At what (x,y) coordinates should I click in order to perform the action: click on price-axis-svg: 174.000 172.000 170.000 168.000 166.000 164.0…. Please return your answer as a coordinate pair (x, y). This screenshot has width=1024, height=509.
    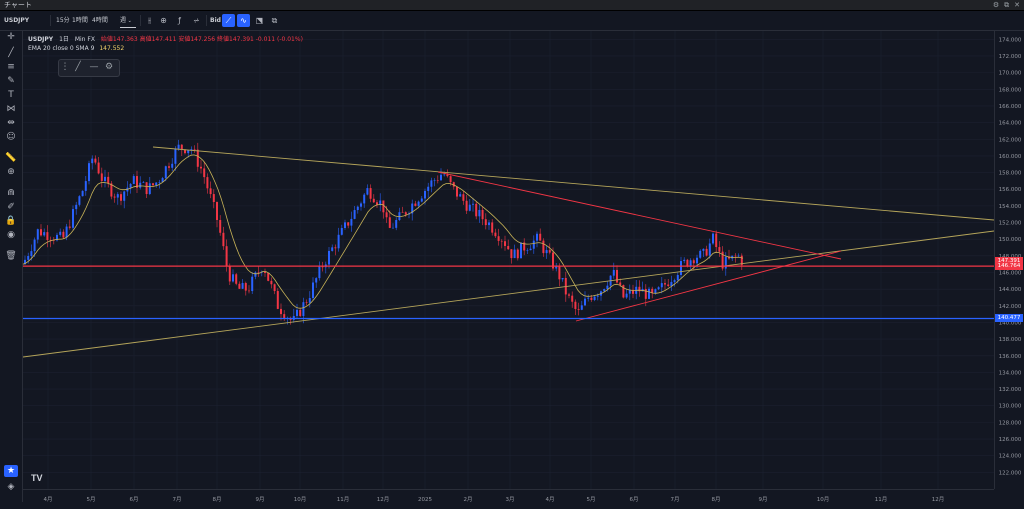
    Looking at the image, I should click on (1010, 256).